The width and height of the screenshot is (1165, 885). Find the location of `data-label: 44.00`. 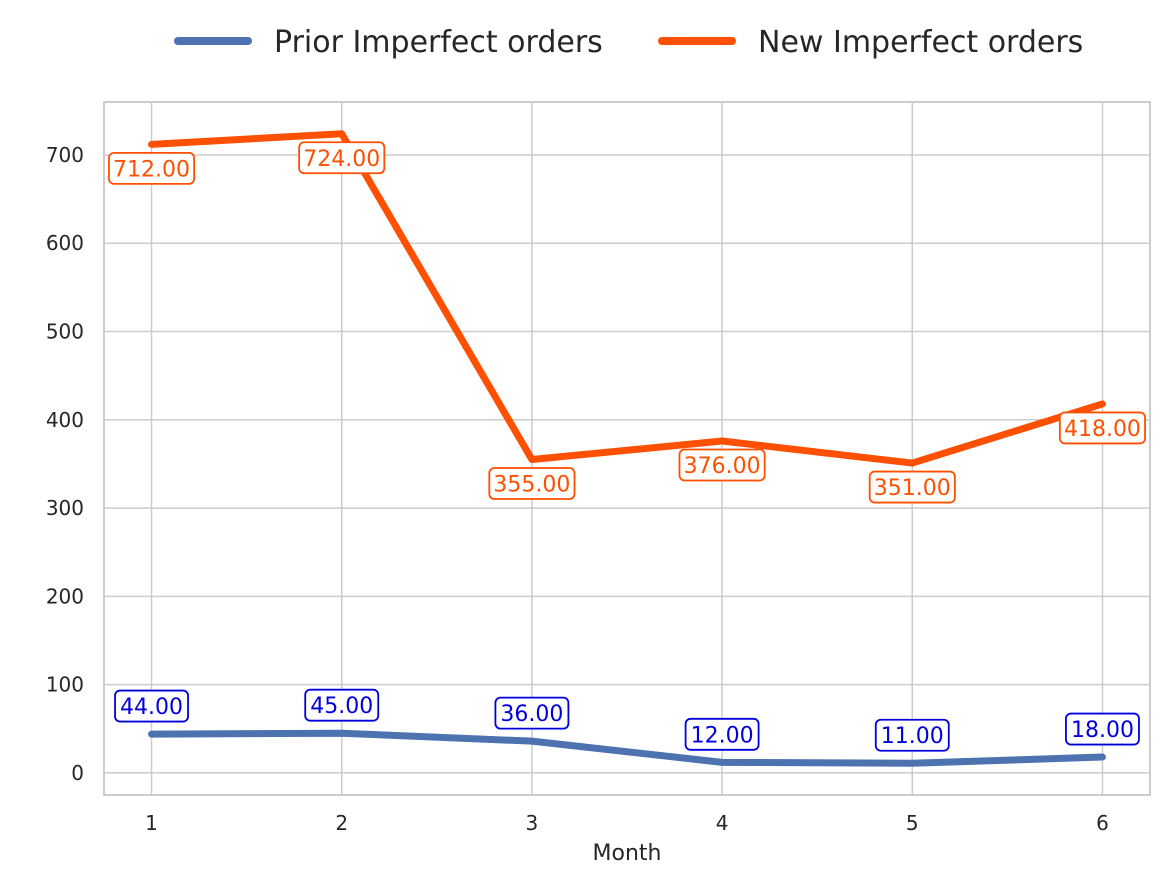

data-label: 44.00 is located at coordinates (151, 706).